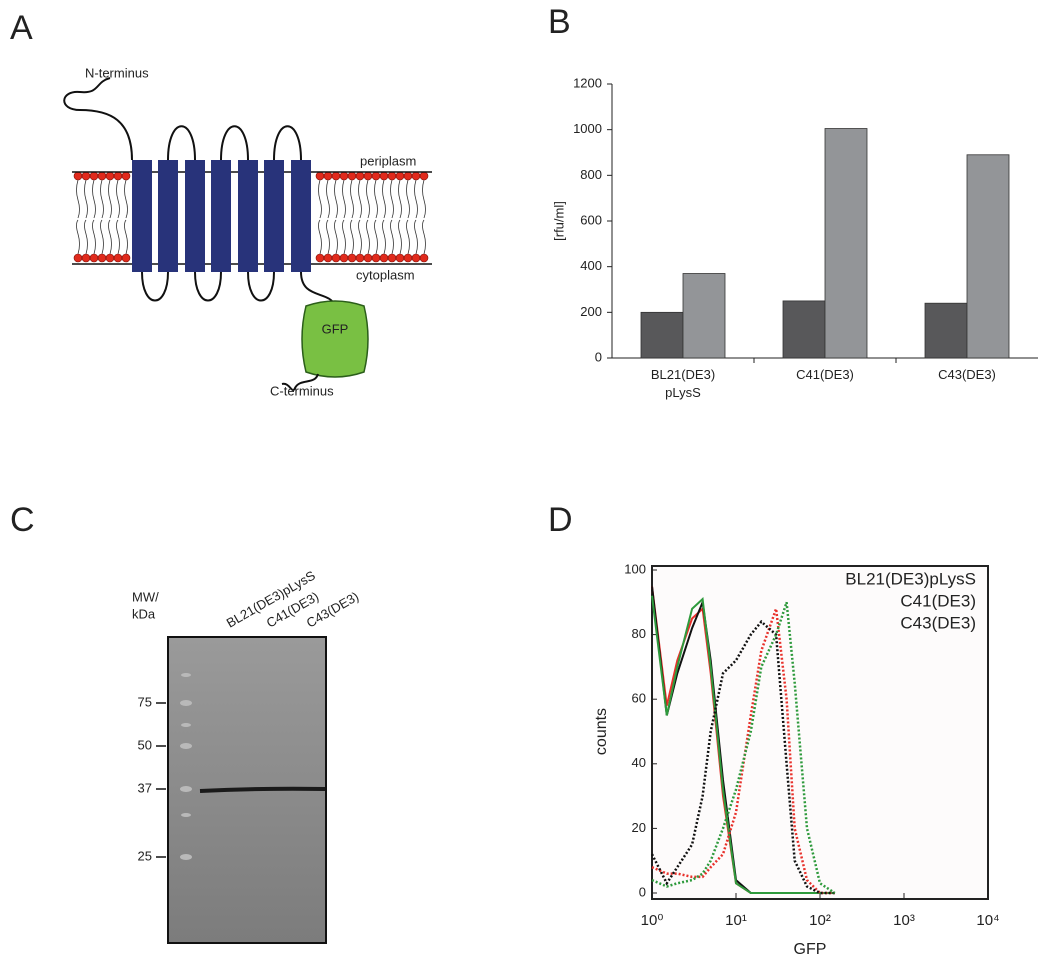 This screenshot has width=1050, height=966. What do you see at coordinates (639, 633) in the screenshot?
I see `y-tick-label: 80` at bounding box center [639, 633].